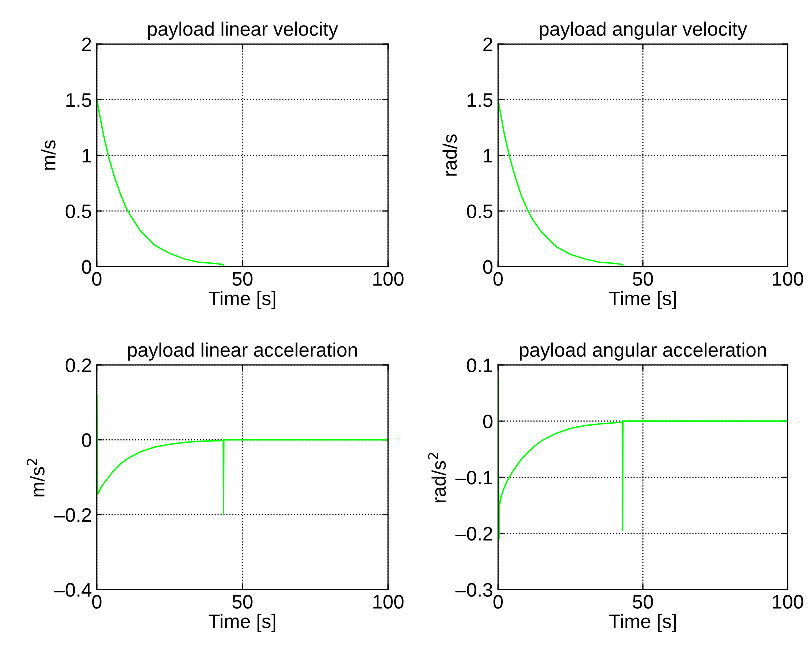  I want to click on y-tick-label: –0.4, so click(73, 590).